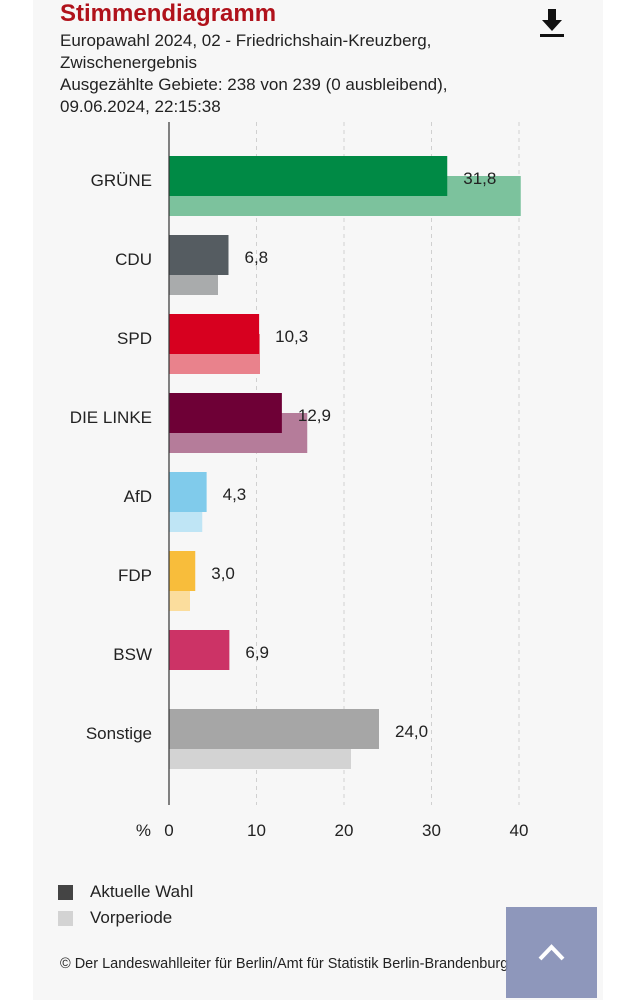 Image resolution: width=636 pixels, height=1003 pixels. What do you see at coordinates (142, 891) in the screenshot?
I see `legend-label: Aktuelle Wahl` at bounding box center [142, 891].